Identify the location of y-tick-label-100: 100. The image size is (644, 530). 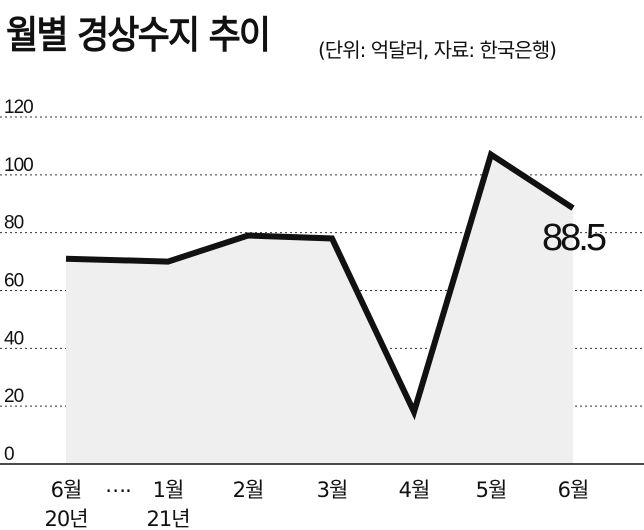
(18, 165).